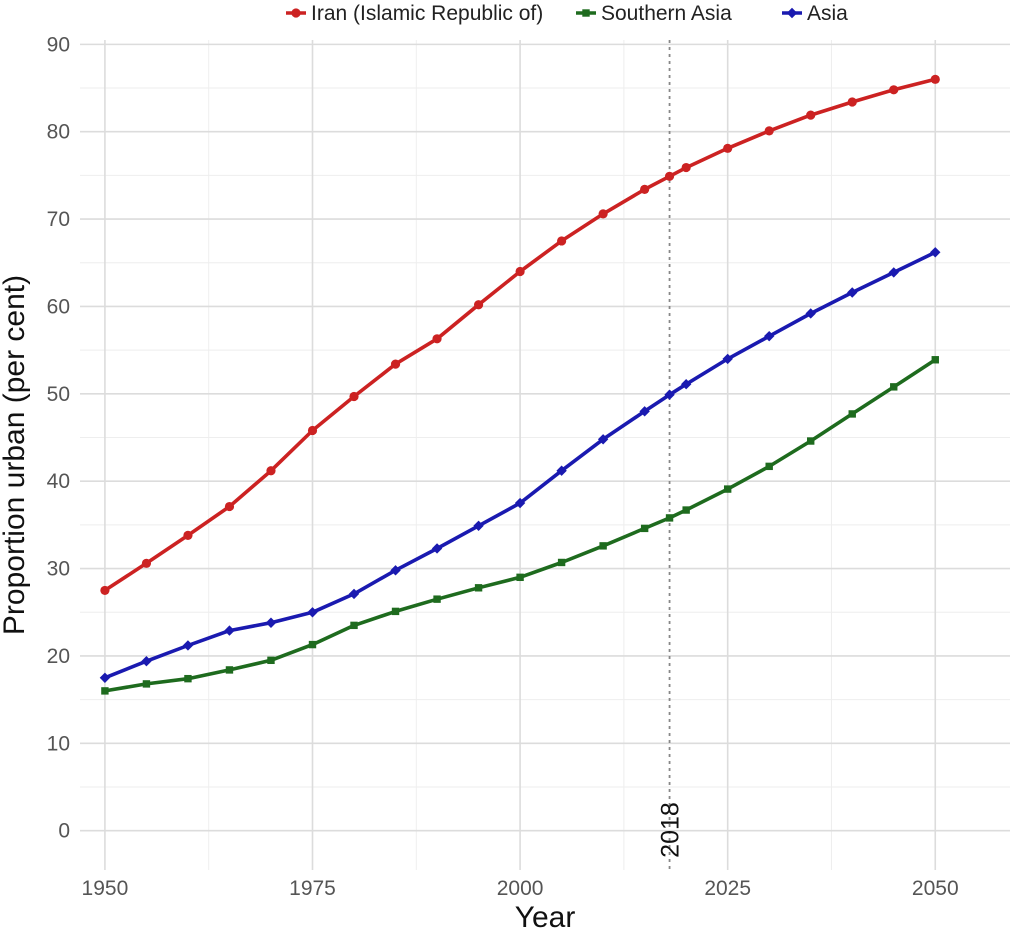 This screenshot has width=1024, height=932. I want to click on legend-label: Asia, so click(827, 13).